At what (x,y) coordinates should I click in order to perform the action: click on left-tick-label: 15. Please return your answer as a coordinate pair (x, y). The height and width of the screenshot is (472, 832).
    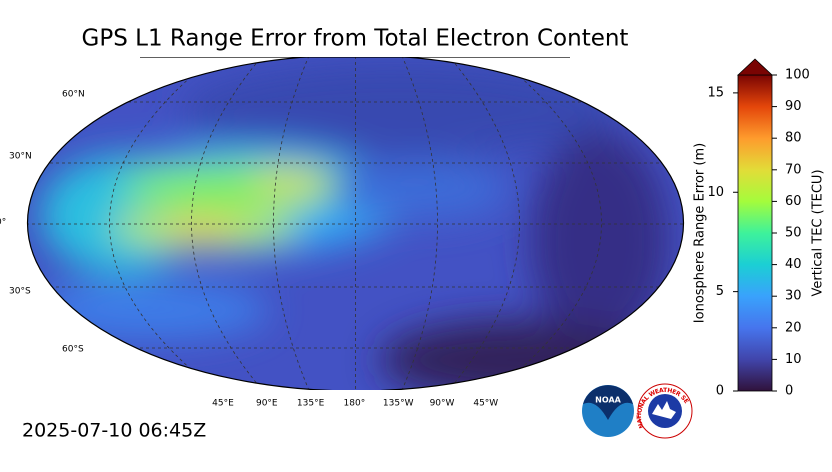
    Looking at the image, I should click on (715, 92).